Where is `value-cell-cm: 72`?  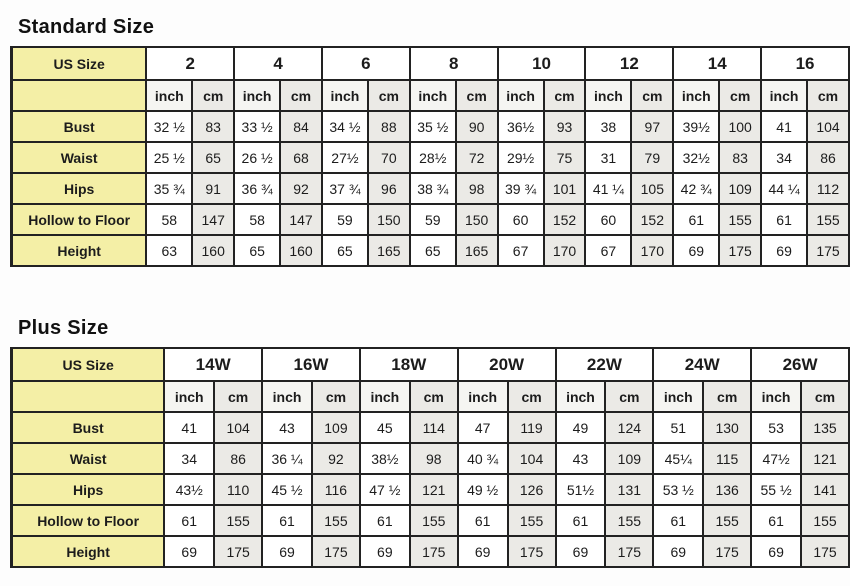 value-cell-cm: 72 is located at coordinates (477, 157).